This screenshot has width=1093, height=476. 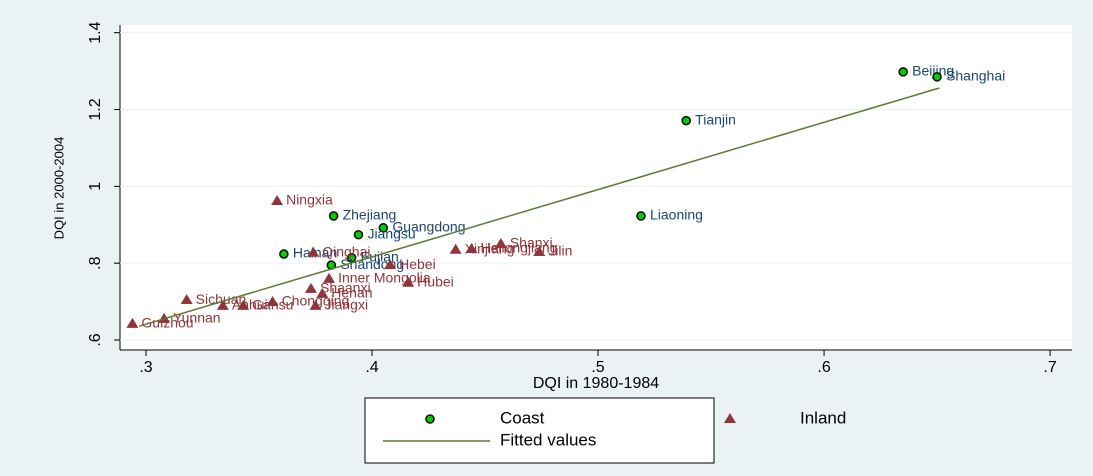 I want to click on point-label: Sichuan, so click(x=221, y=299).